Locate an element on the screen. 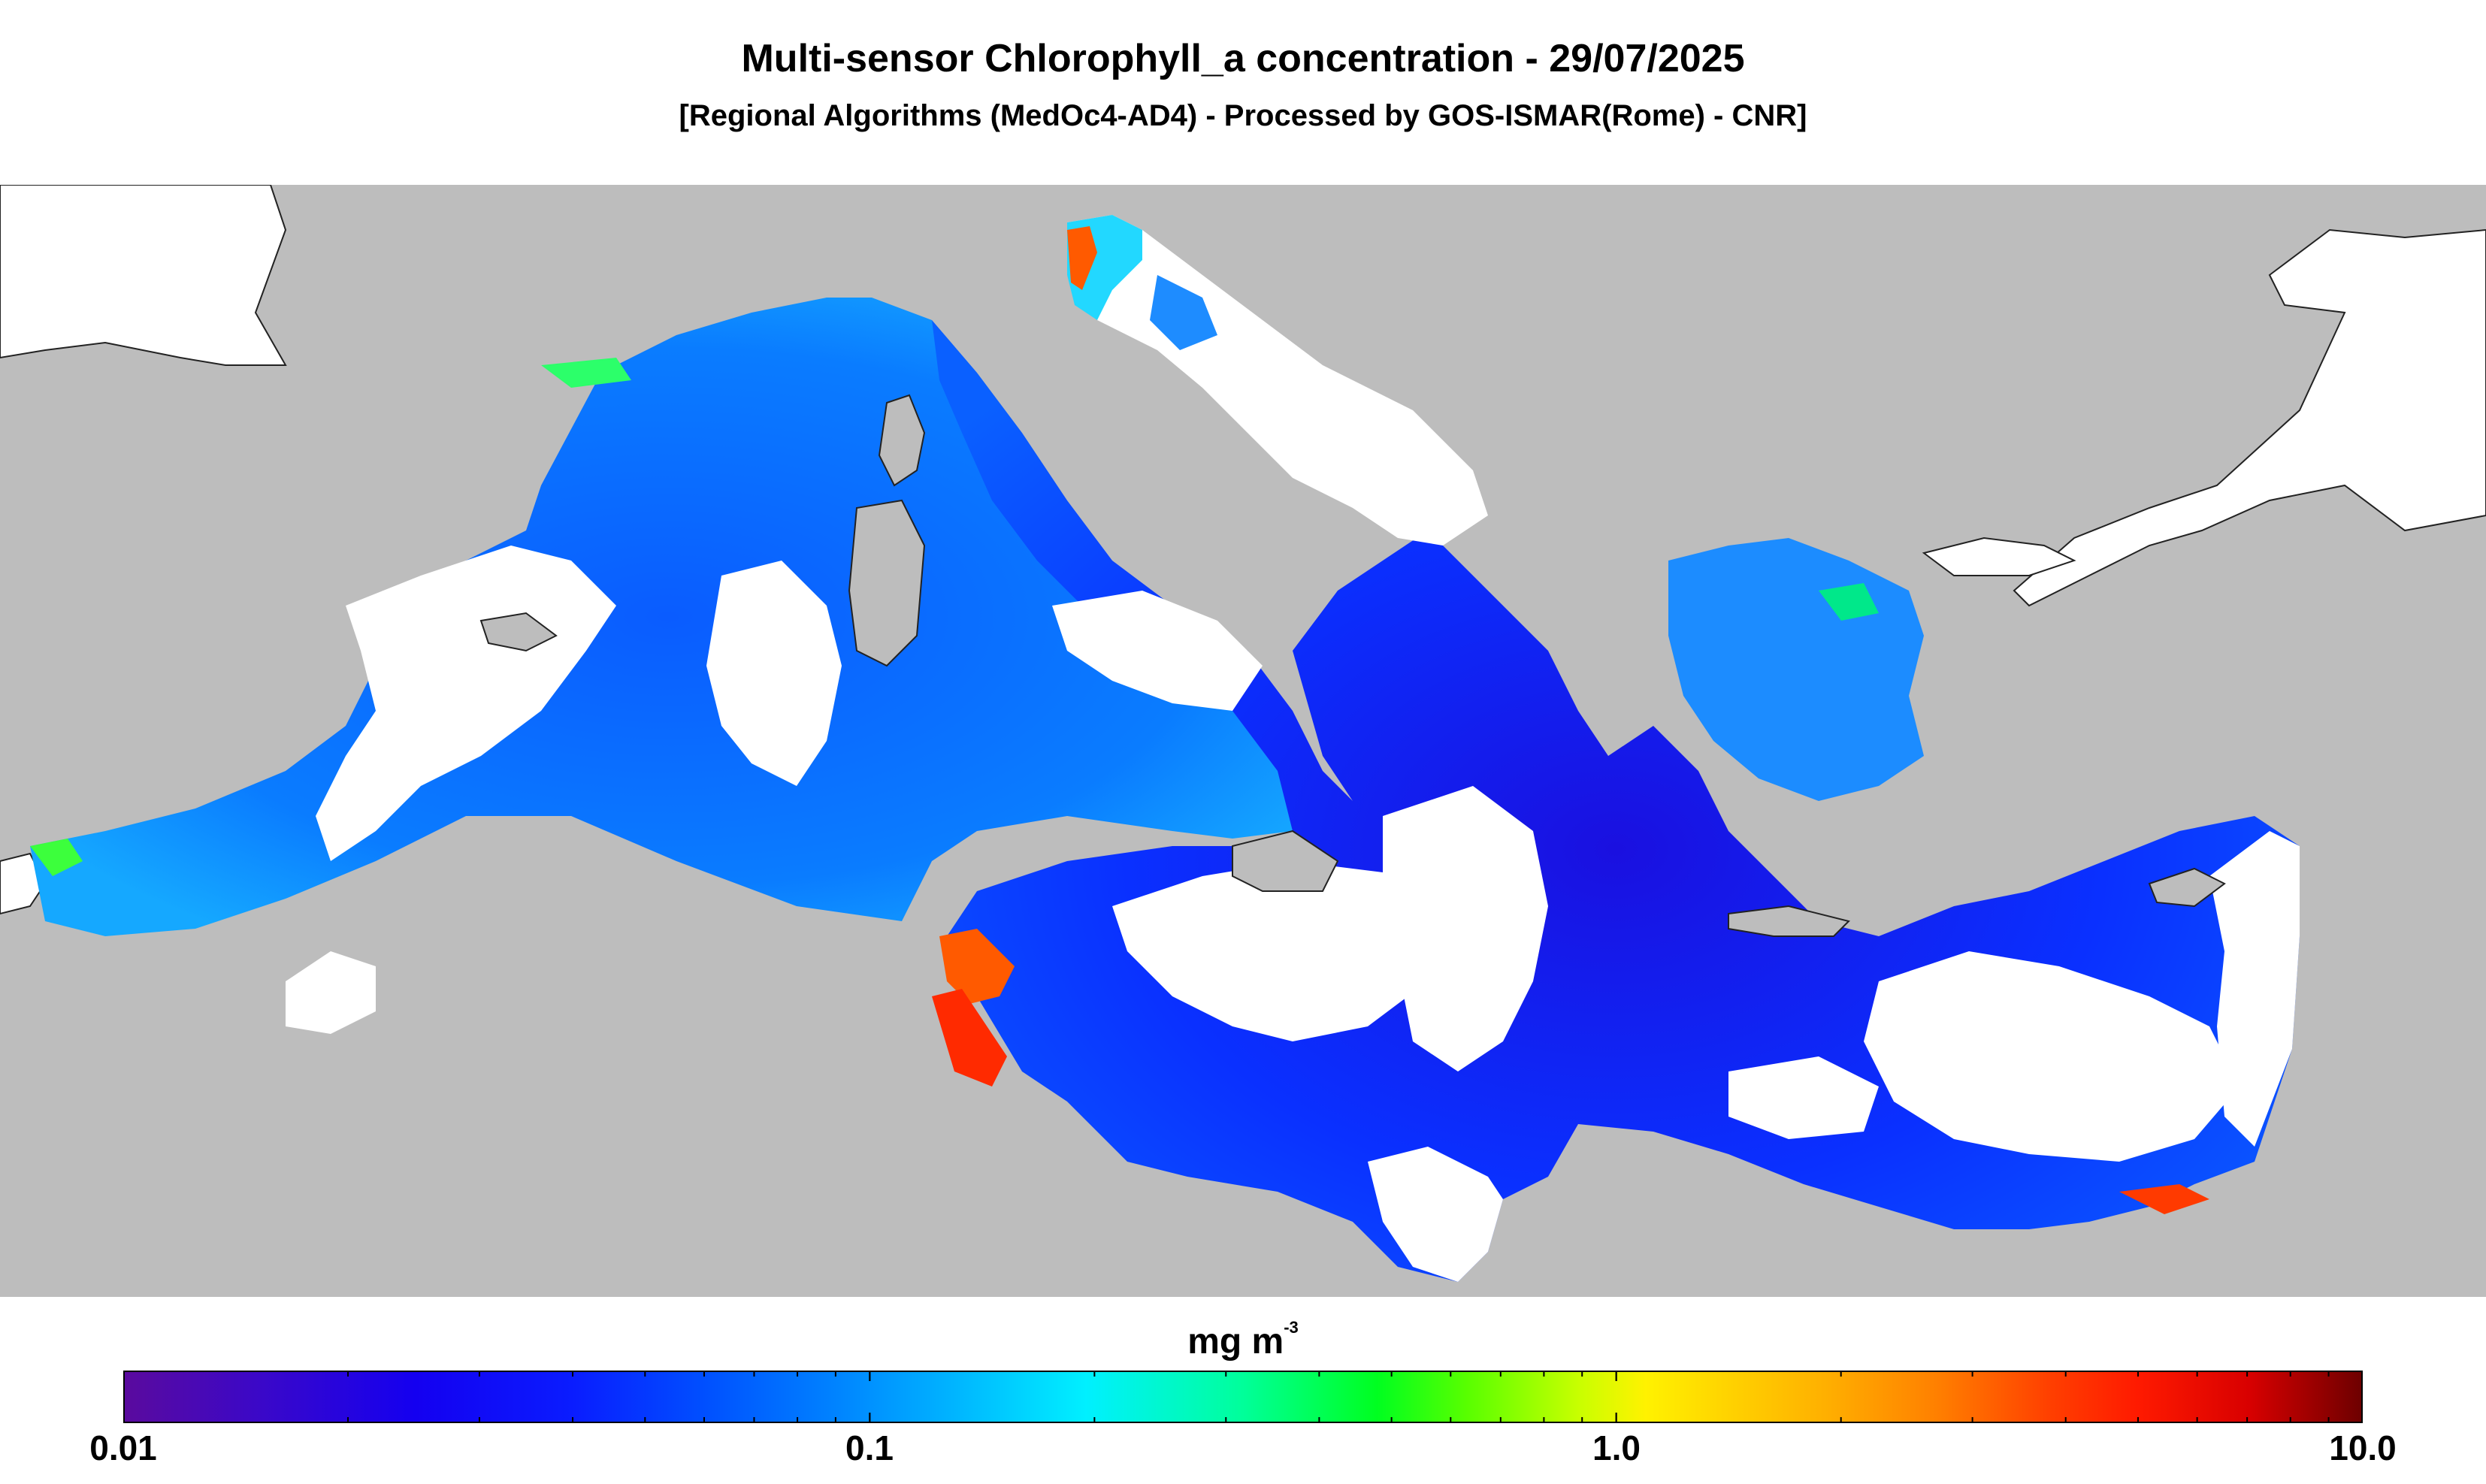 The image size is (2486, 1484). alboran-coastal is located at coordinates (57, 858).